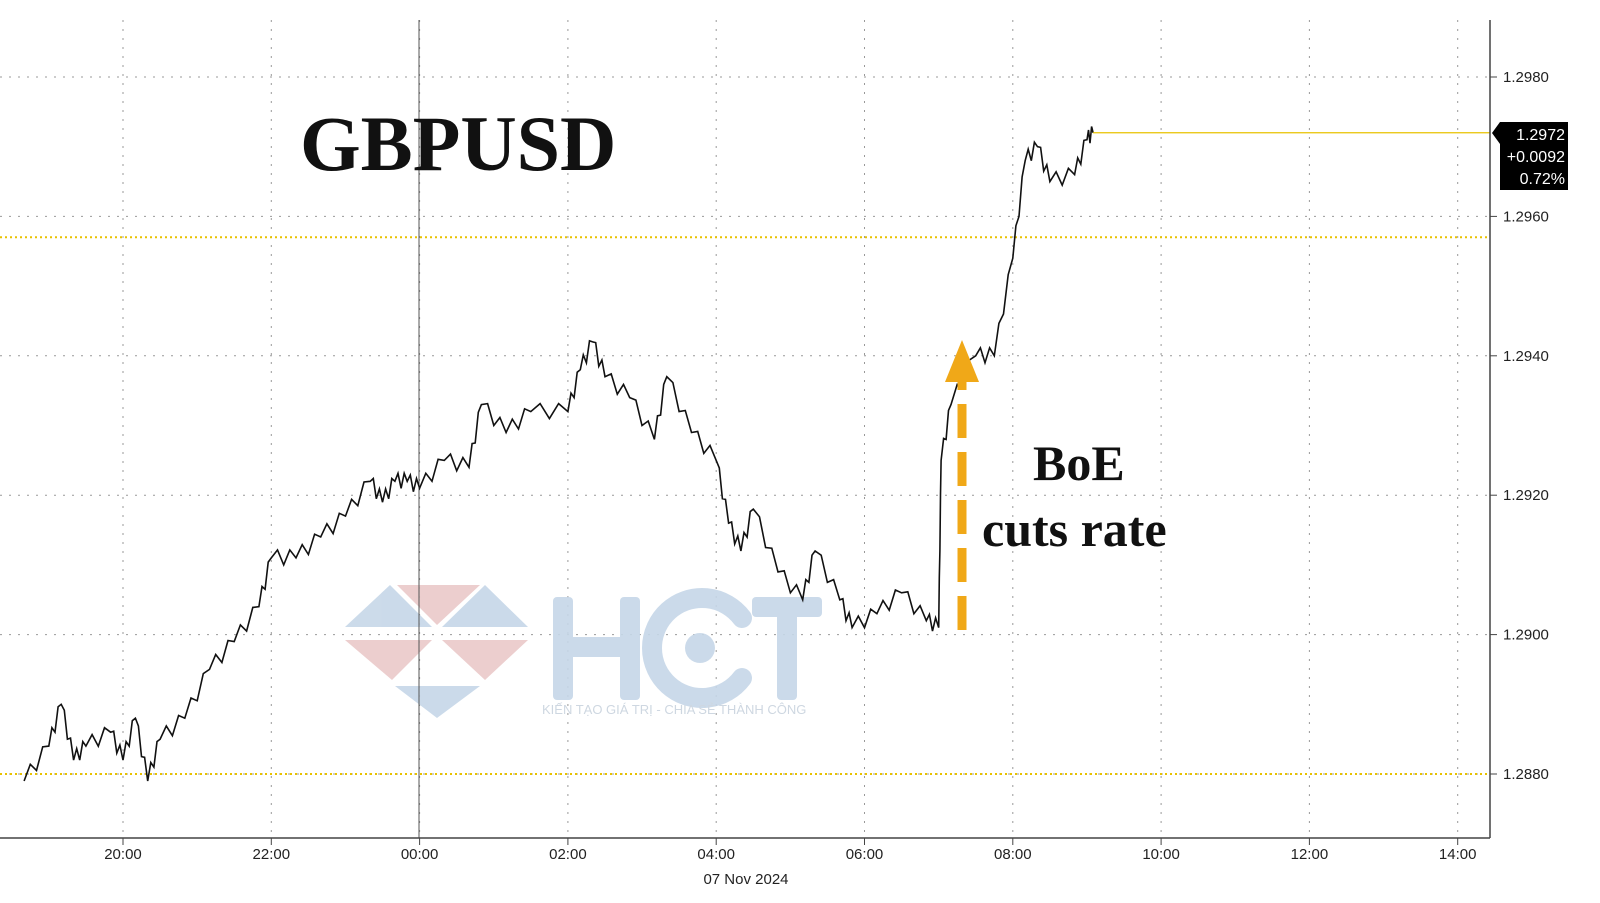  What do you see at coordinates (123, 854) in the screenshot?
I see `x-tick-label: 20:00` at bounding box center [123, 854].